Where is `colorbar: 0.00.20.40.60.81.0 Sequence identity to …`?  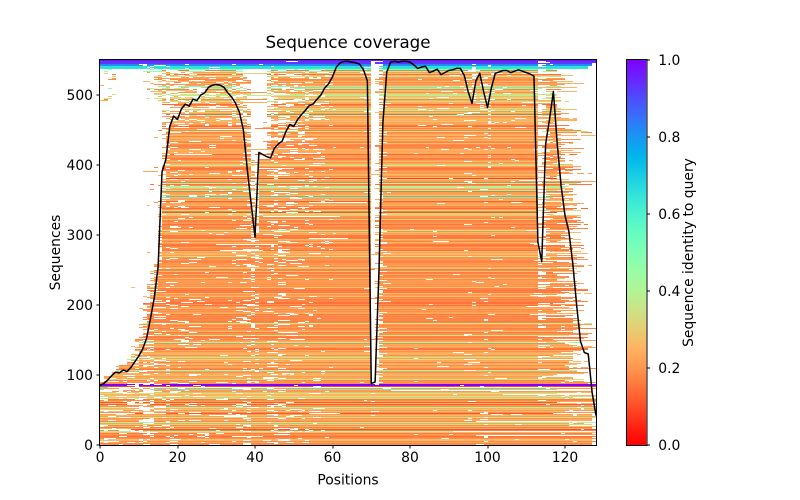
colorbar: 0.00.20.40.60.81.0 Sequence identity to … is located at coordinates (661, 253).